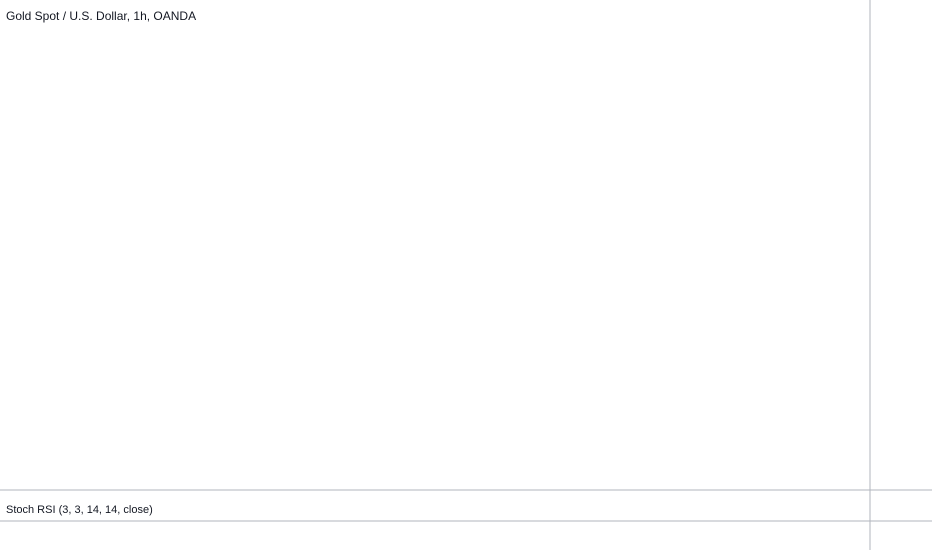 The image size is (932, 555). What do you see at coordinates (101, 16) in the screenshot?
I see `chart-title: Gold Spot / U.S. Dollar, 1h, OANDA` at bounding box center [101, 16].